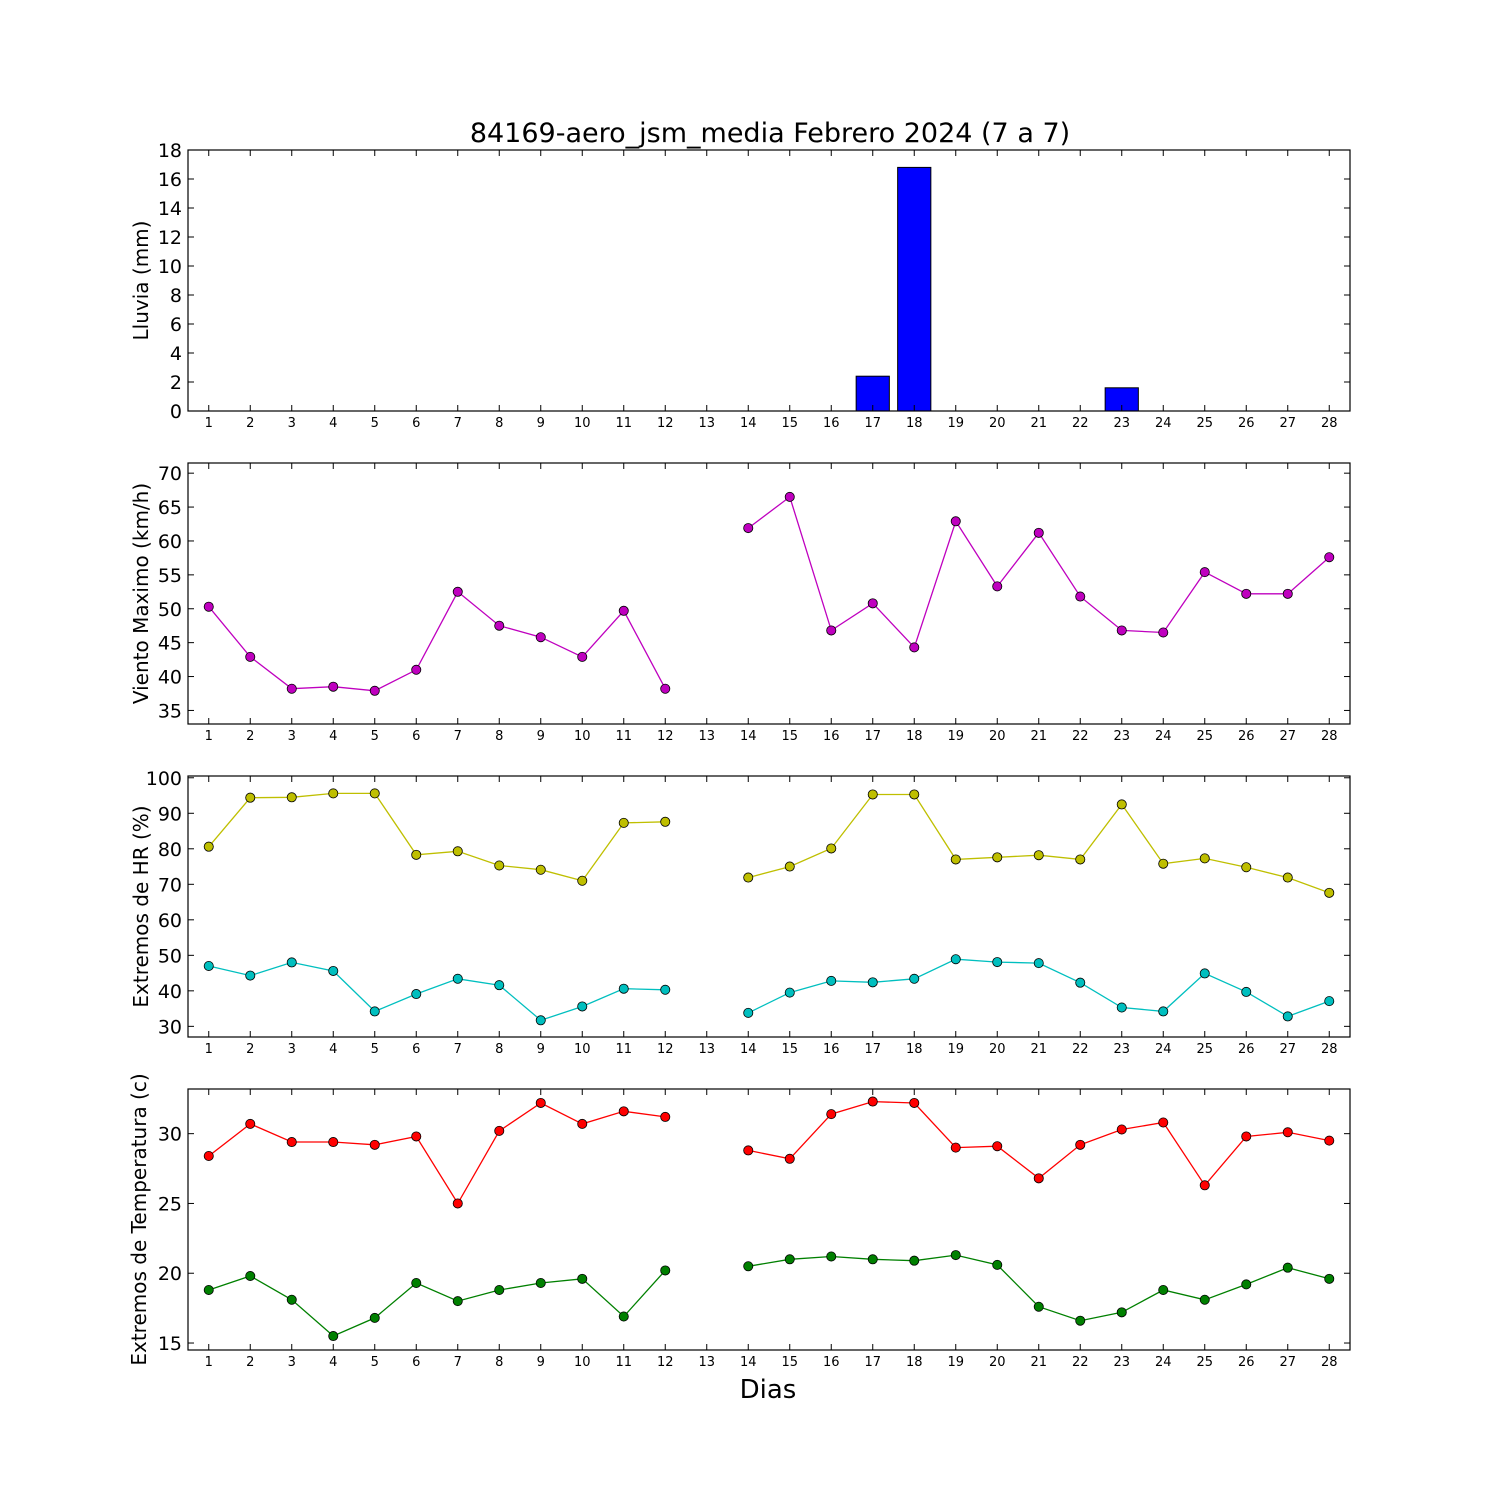 Image resolution: width=1500 pixels, height=1500 pixels. What do you see at coordinates (141, 593) in the screenshot?
I see `ylabel-viento: Viento Maximo (km/h)` at bounding box center [141, 593].